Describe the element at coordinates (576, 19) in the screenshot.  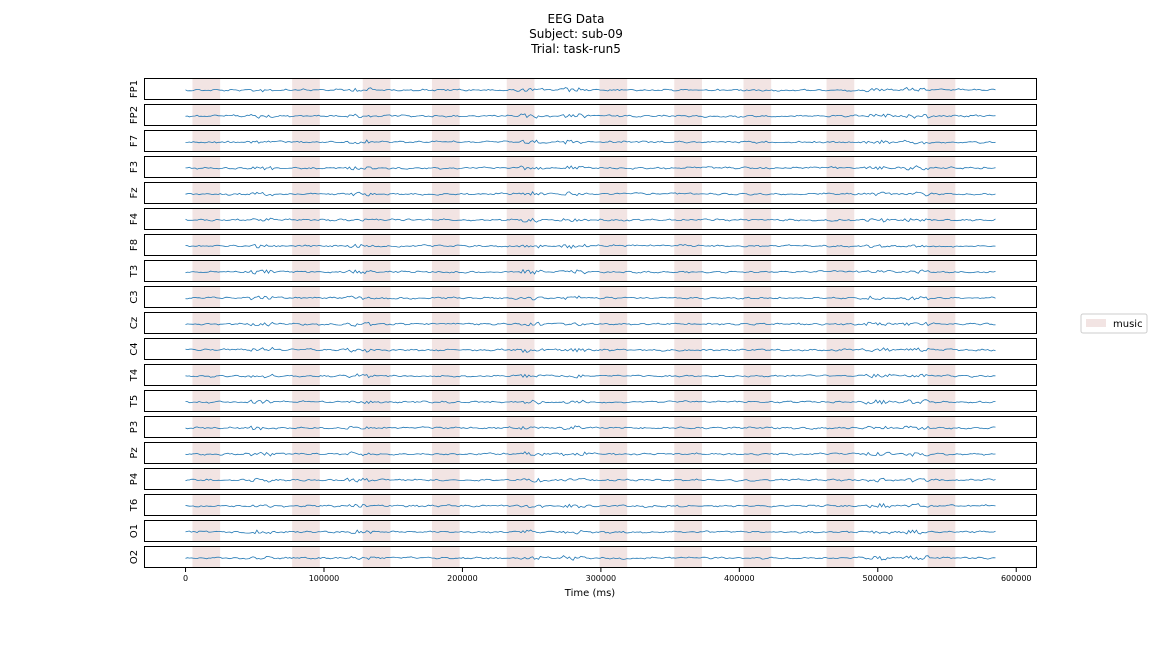
I see `title-line-1: EEG Data` at that location.